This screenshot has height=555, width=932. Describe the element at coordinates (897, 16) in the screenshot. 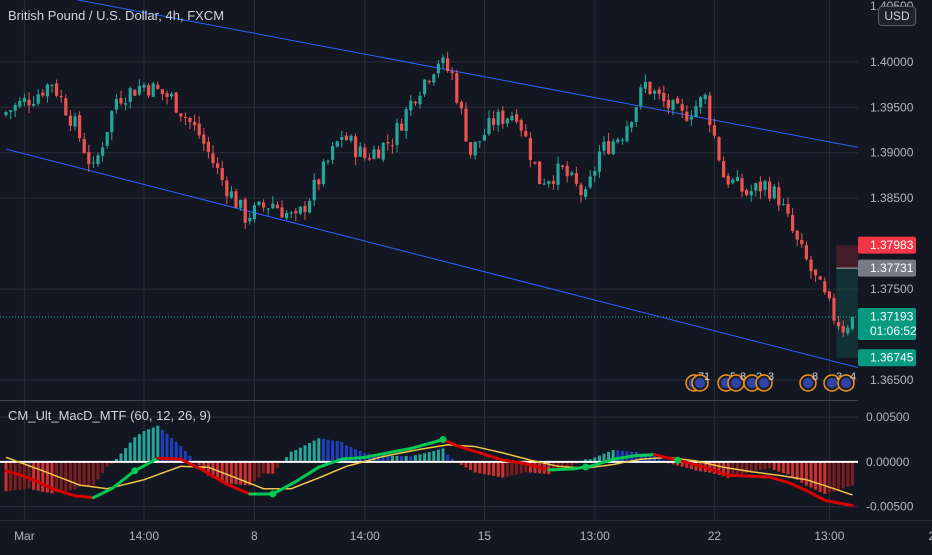

I see `currency-badge: USD` at that location.